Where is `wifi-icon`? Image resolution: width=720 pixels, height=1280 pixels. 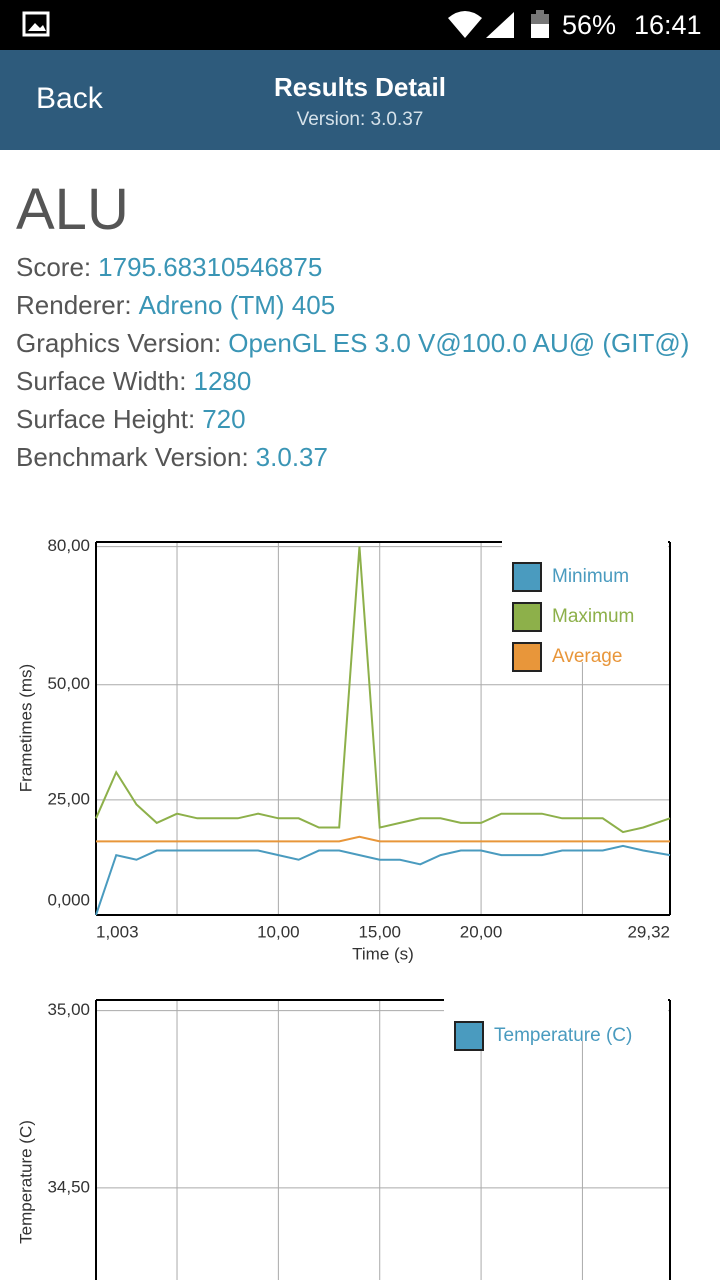
wifi-icon is located at coordinates (465, 24).